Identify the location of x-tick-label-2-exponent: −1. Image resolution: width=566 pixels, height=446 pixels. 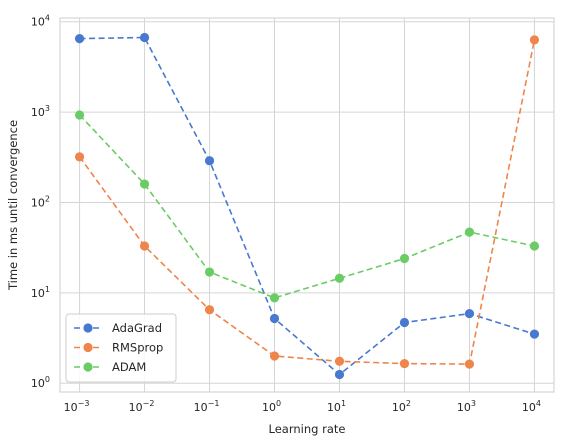
(214, 403).